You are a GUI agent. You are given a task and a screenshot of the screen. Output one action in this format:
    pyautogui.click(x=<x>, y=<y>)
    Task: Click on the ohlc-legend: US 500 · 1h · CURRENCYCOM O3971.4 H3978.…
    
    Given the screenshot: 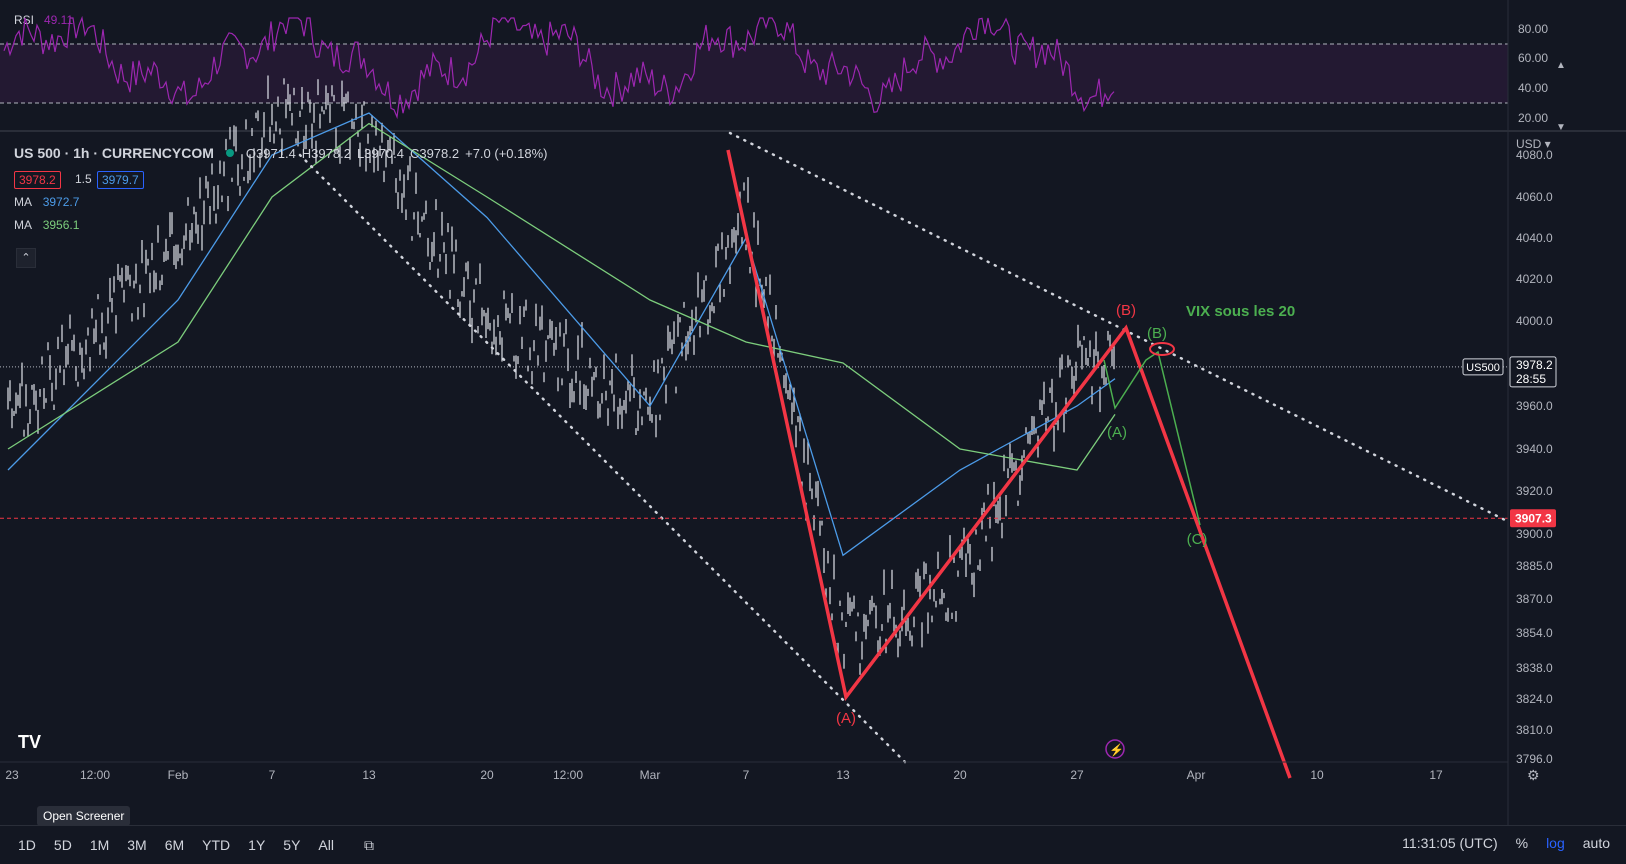 What is the action you would take?
    pyautogui.click(x=281, y=153)
    